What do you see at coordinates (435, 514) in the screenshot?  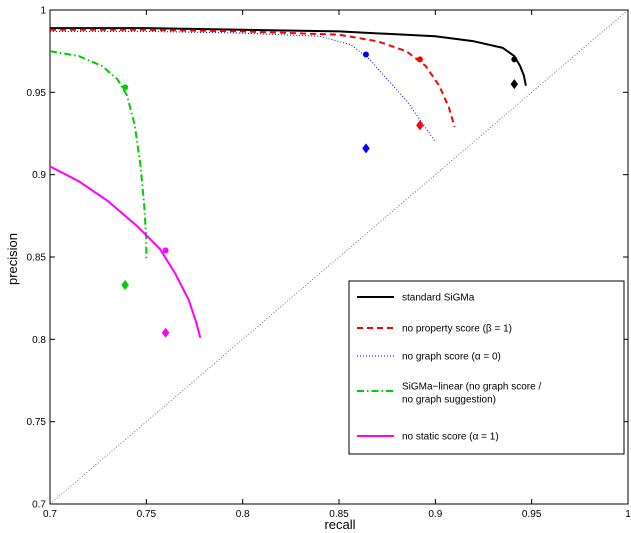 I see `x-tick-label: 0.9` at bounding box center [435, 514].